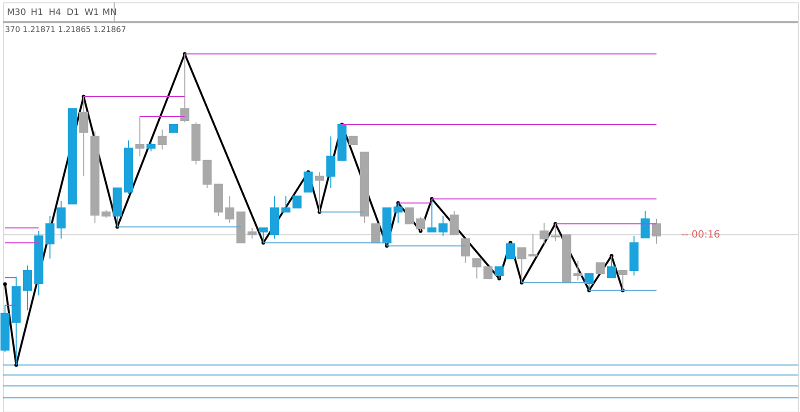 The width and height of the screenshot is (800, 412). Describe the element at coordinates (92, 13) in the screenshot. I see `text: W1` at that location.